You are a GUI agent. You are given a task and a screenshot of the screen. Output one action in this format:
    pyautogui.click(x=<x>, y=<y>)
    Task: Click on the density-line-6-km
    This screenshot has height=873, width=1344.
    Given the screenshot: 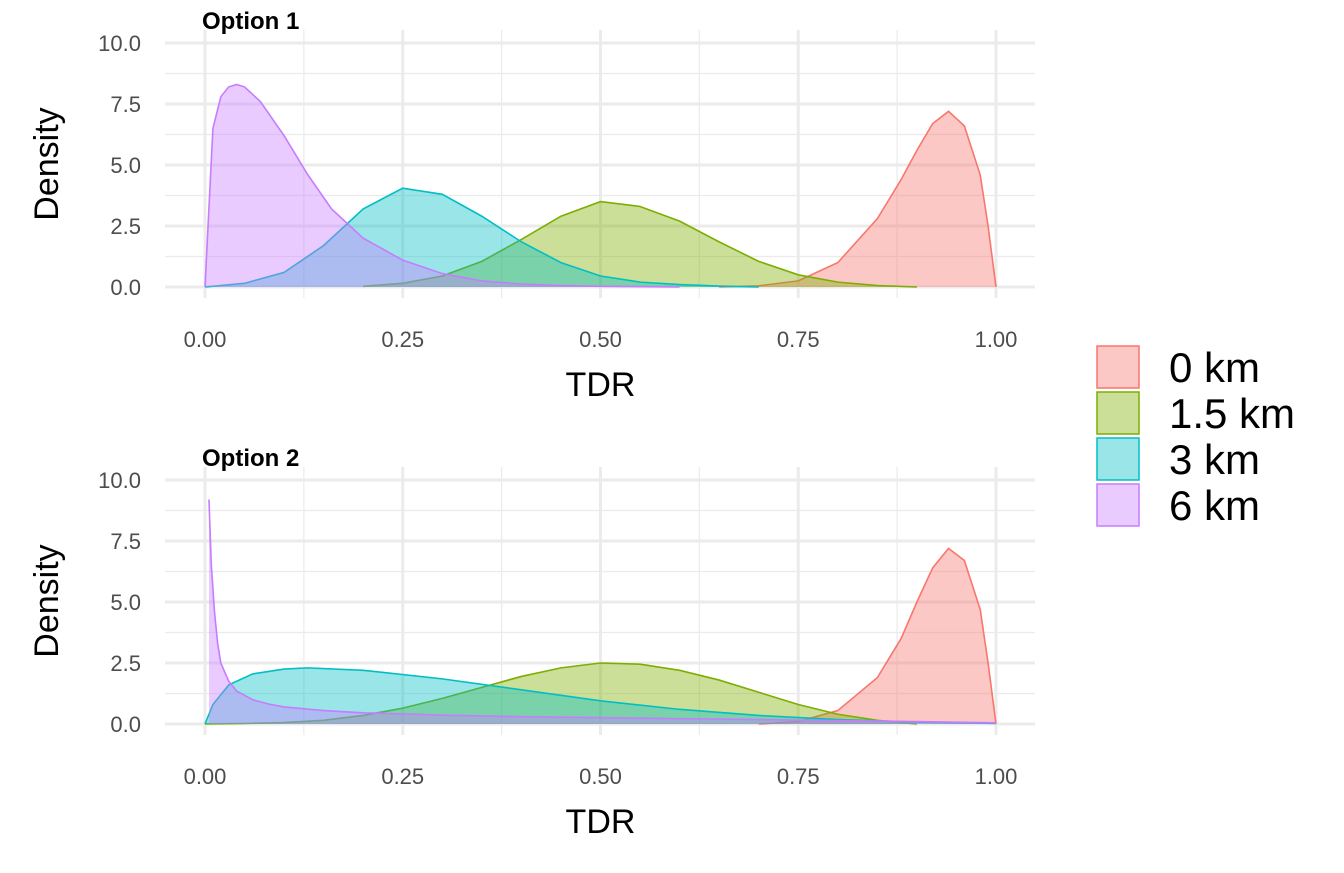 What is the action you would take?
    pyautogui.click(x=442, y=185)
    